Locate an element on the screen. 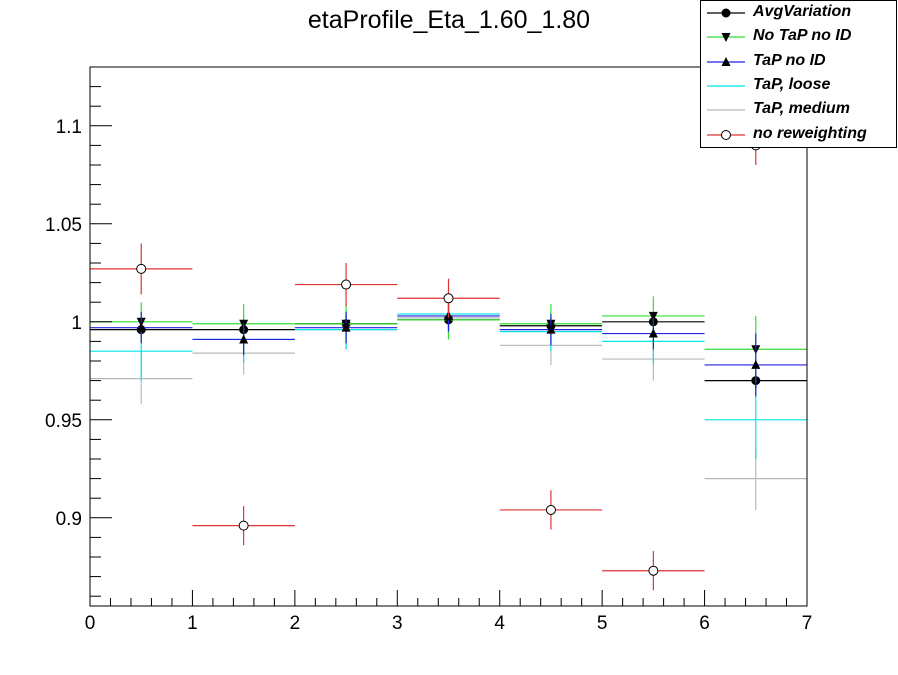 The height and width of the screenshot is (675, 898). x-tick-label: 5 is located at coordinates (602, 623).